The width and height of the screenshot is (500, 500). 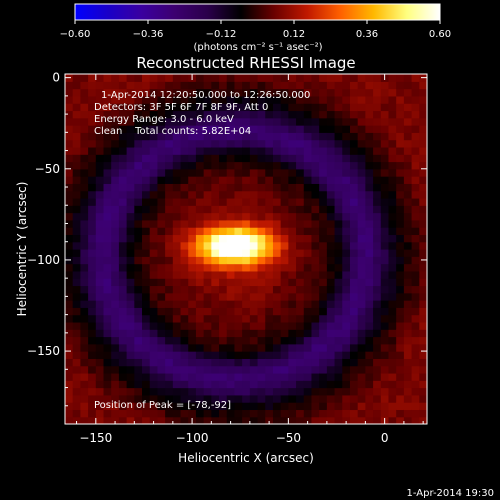 I want to click on x-tick-label: −100, so click(x=192, y=438).